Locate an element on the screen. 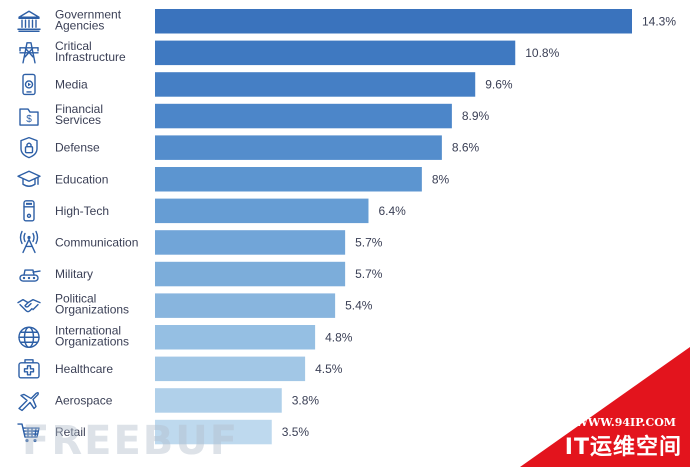 The image size is (690, 467). chart-row: High-Tech 6.4% is located at coordinates (214, 211).